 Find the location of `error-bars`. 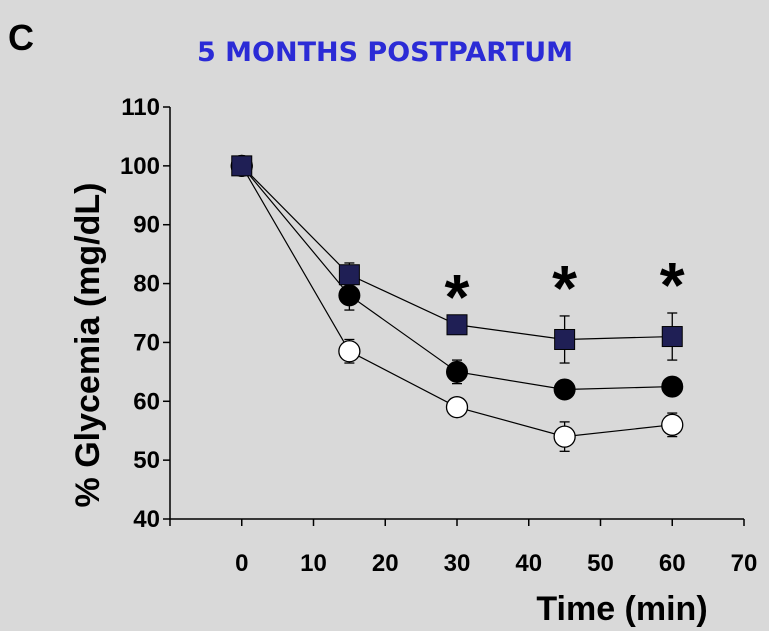

error-bars is located at coordinates (511, 357).